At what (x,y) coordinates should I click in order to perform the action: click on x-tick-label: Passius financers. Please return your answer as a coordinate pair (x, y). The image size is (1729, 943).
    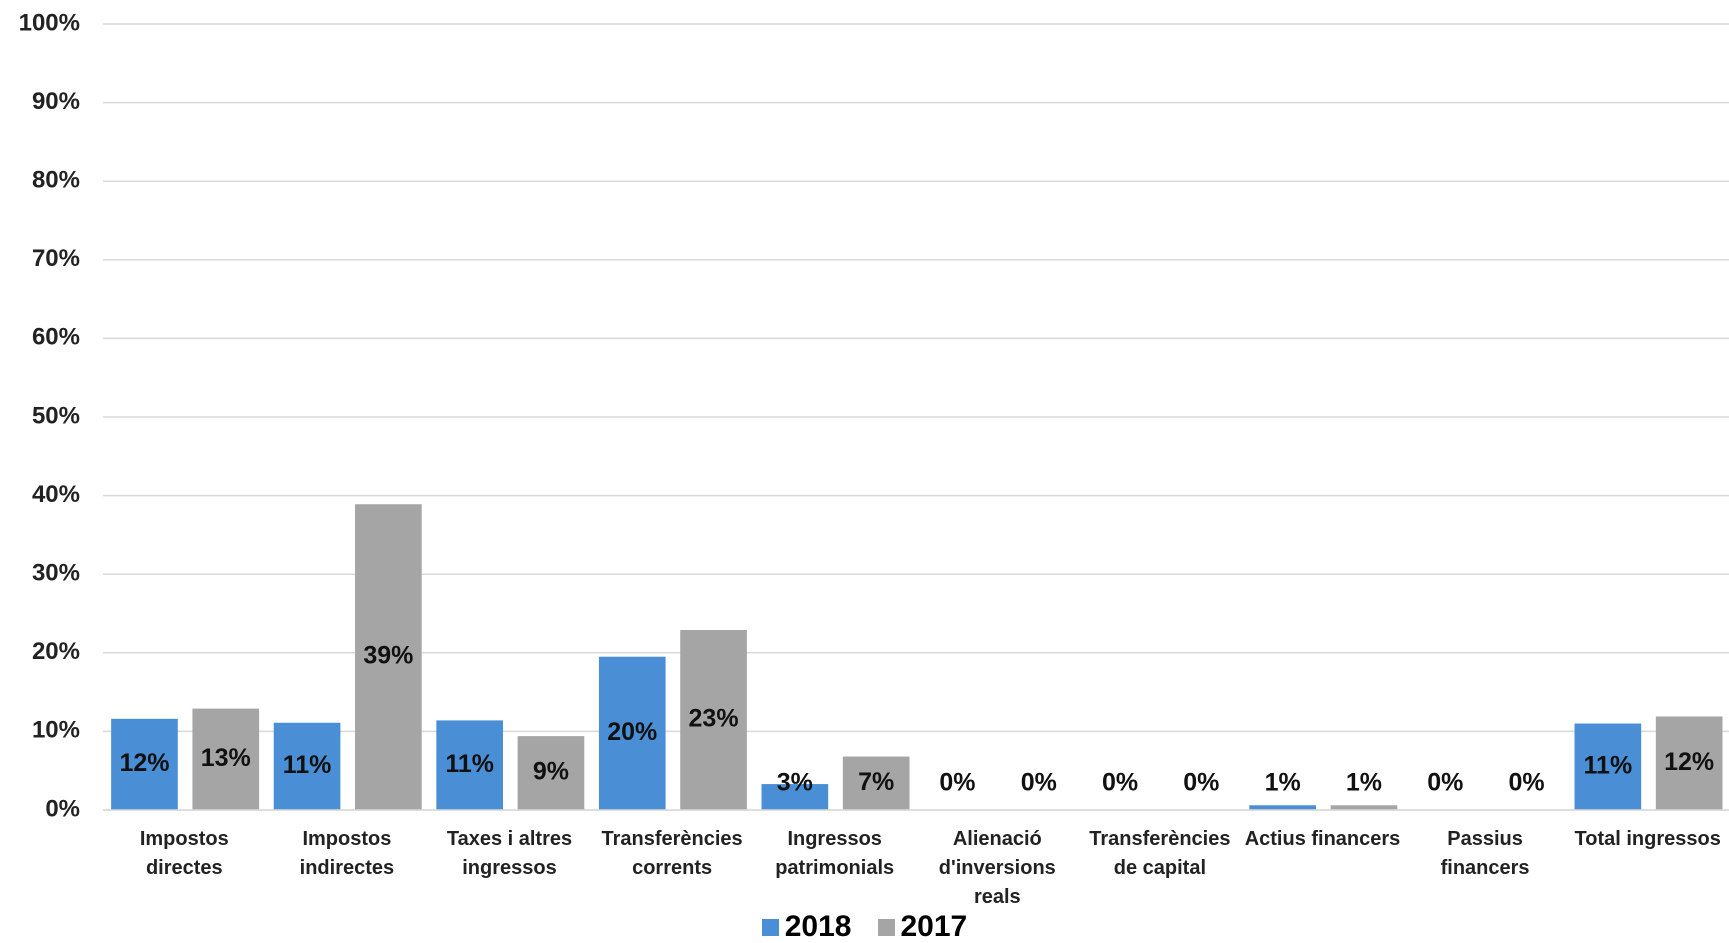
    Looking at the image, I should click on (1485, 853).